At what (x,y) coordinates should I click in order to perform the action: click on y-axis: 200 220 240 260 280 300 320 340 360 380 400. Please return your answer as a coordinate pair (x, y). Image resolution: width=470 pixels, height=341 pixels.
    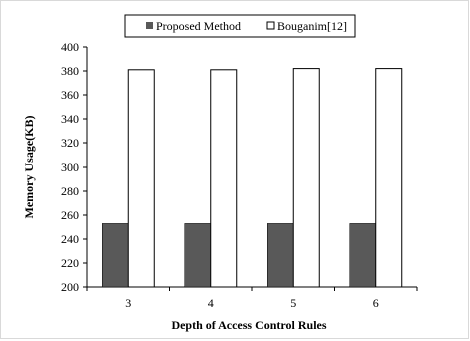
    Looking at the image, I should click on (74, 167).